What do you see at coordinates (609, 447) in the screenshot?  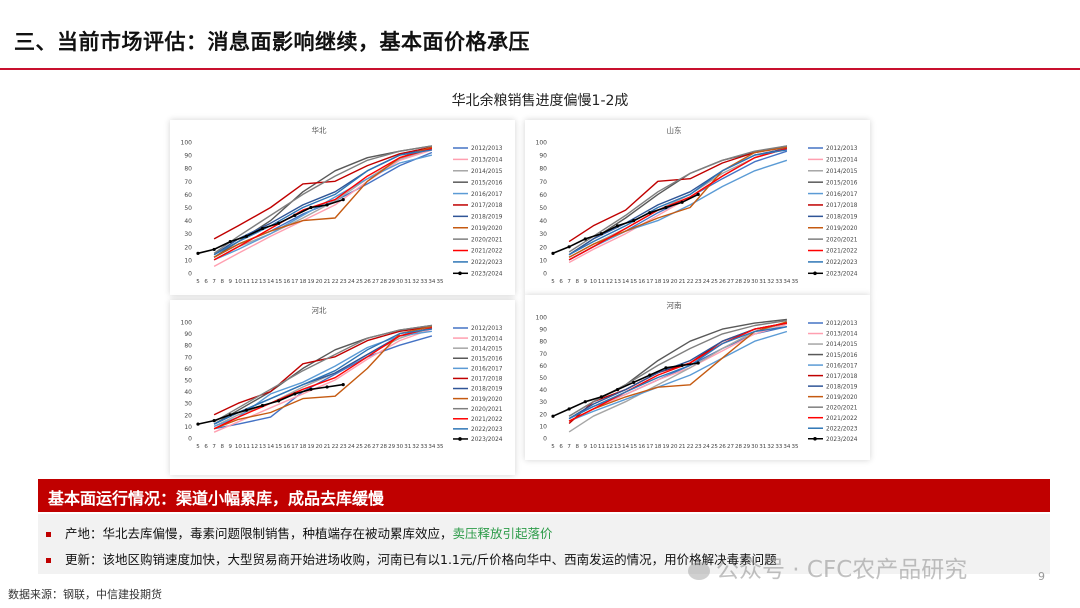 I see `x-tick-label: 12` at bounding box center [609, 447].